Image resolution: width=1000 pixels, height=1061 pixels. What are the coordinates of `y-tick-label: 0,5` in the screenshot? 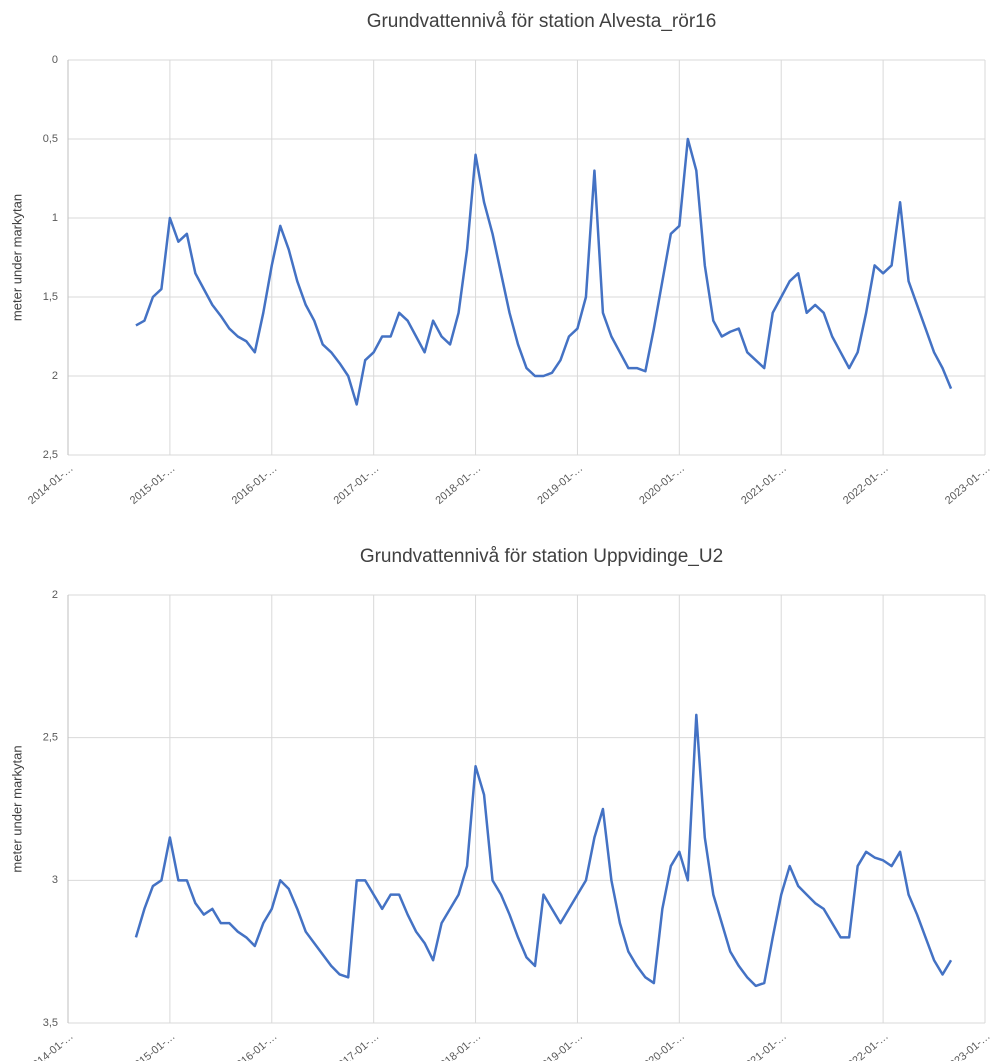 It's located at (50, 139).